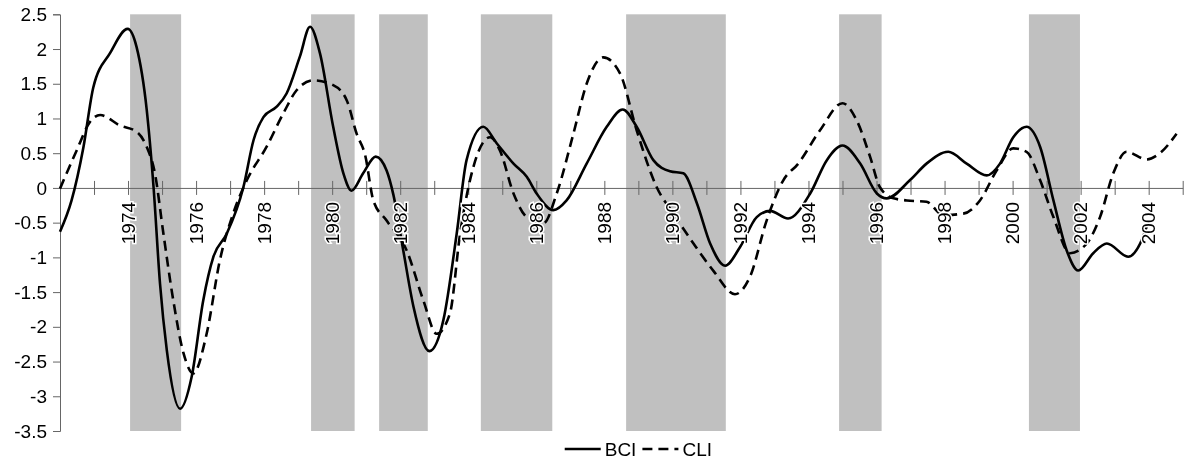 Image resolution: width=1184 pixels, height=459 pixels. I want to click on x-tick-label: 1986, so click(536, 223).